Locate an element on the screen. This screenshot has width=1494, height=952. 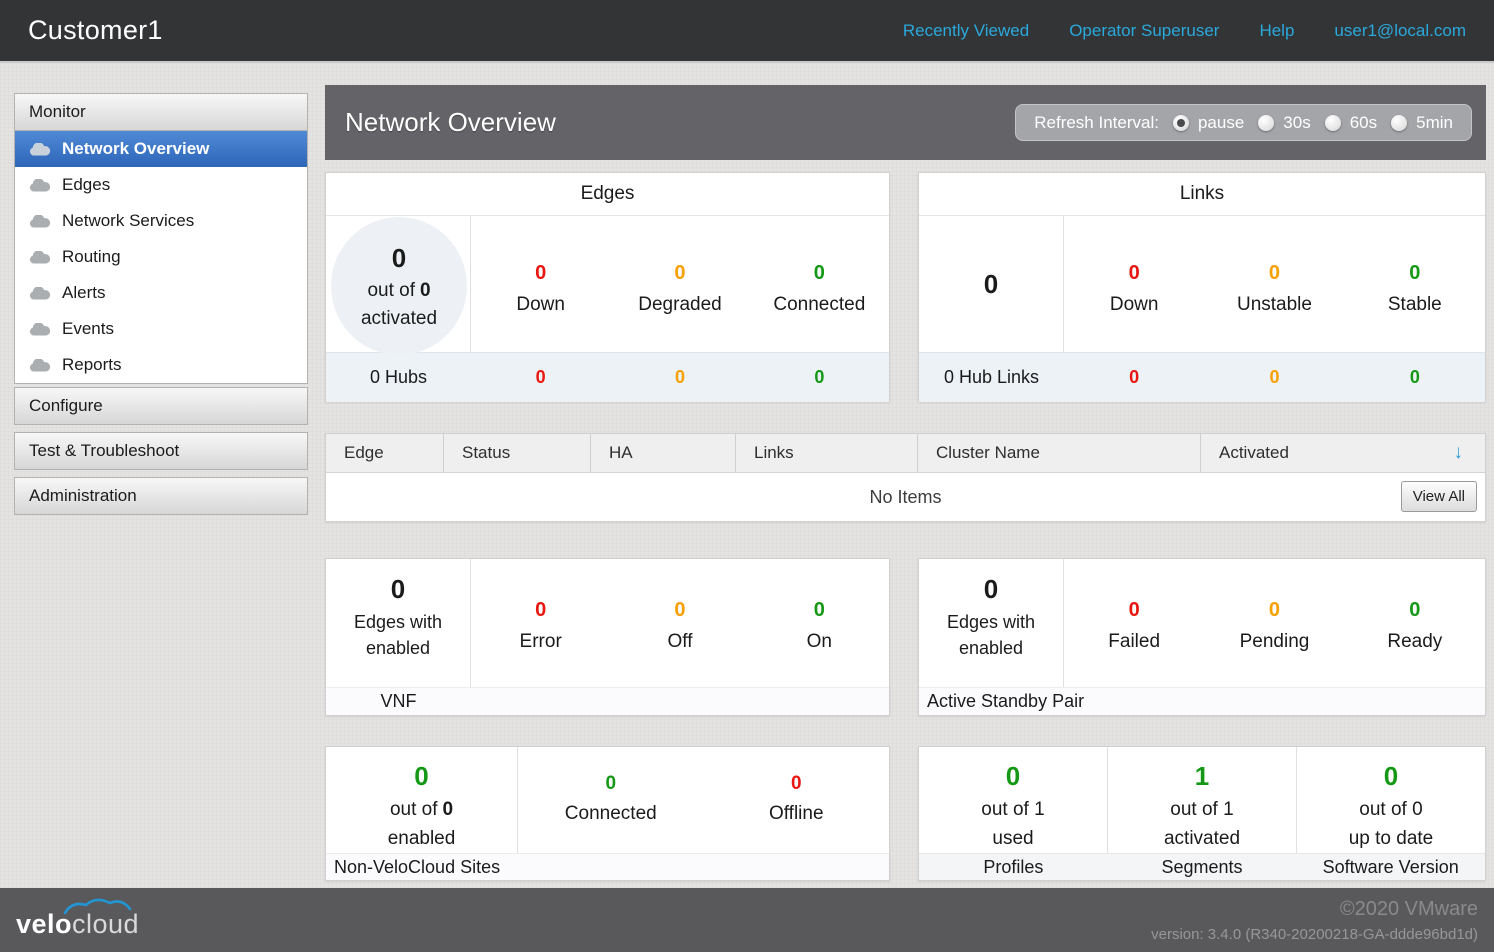
sidebar-item-edges: Edges is located at coordinates (161, 185).